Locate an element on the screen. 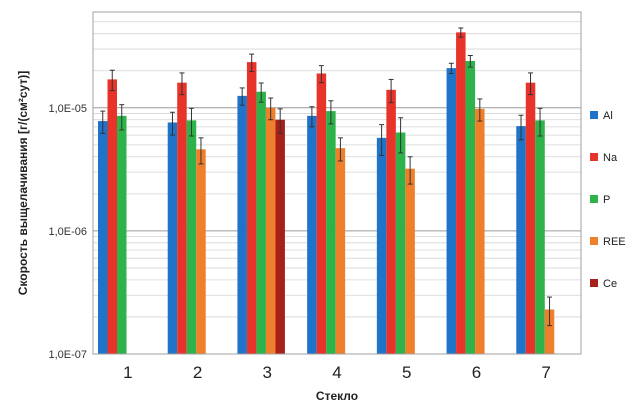 The image size is (627, 410). y-tick-labels: 1,0E-05 1,0E-06 1,0E-07 is located at coordinates (67, 232).